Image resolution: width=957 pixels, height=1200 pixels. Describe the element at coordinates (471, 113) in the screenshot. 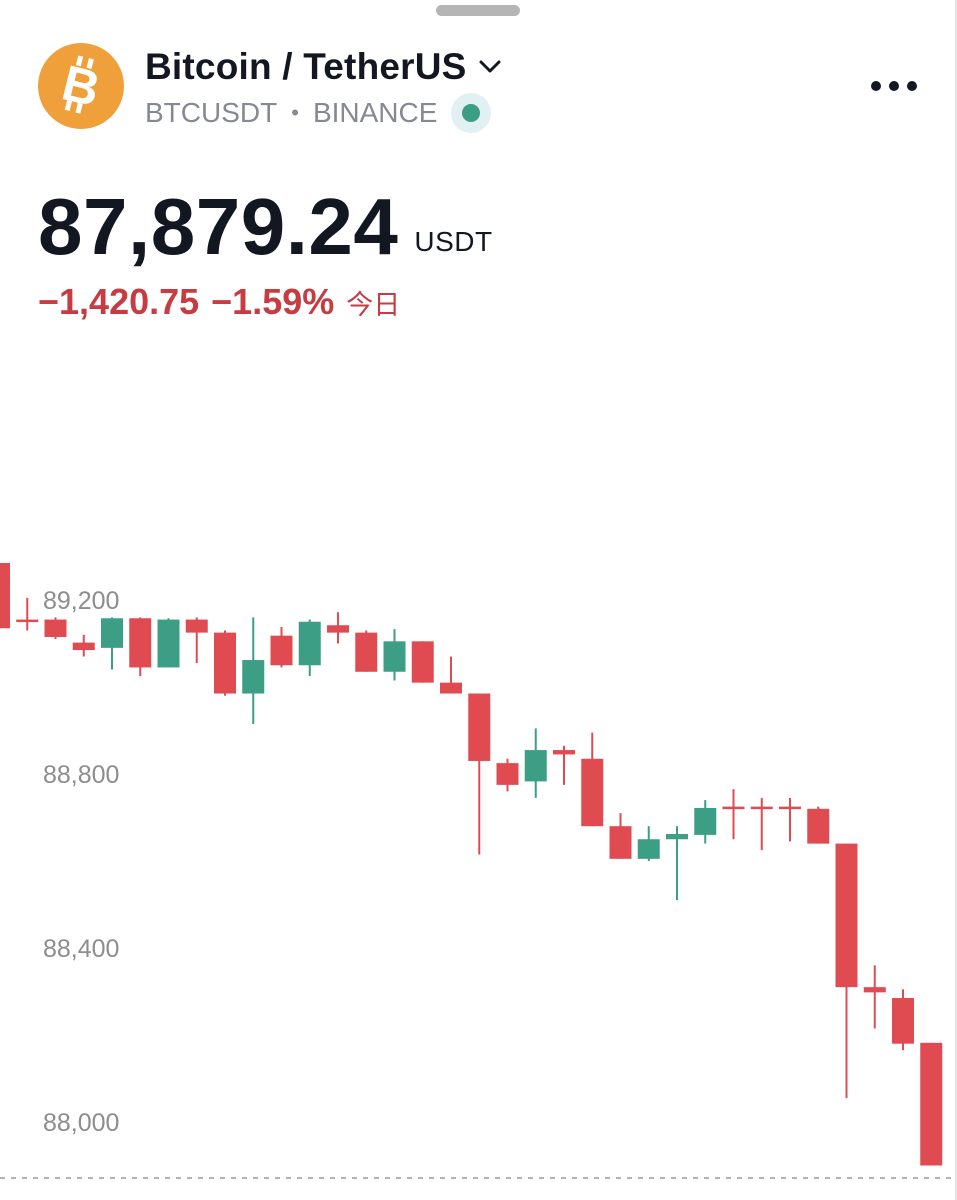

I see `market-status-icon` at that location.